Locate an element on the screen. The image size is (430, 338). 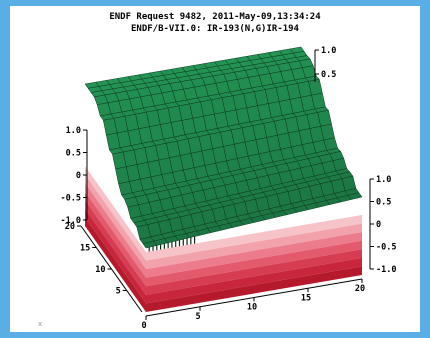
z-right-tick-label: 0 is located at coordinates (378, 225).